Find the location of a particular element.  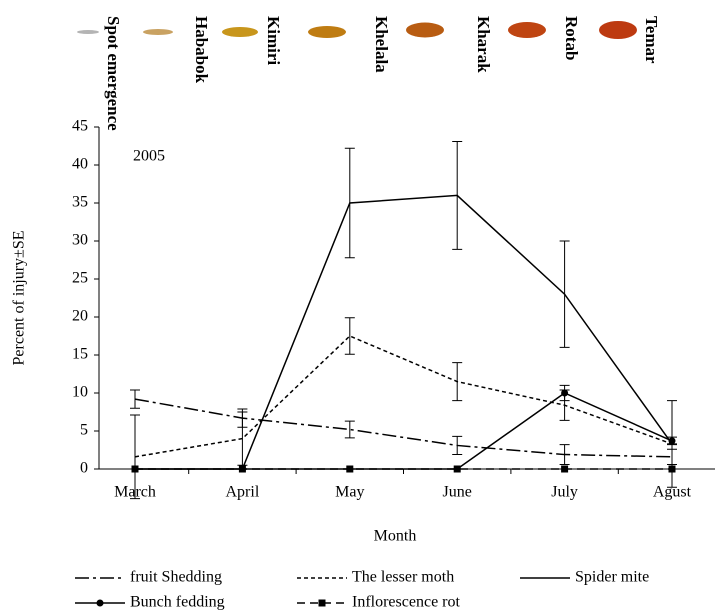

legend-label: Spider mite is located at coordinates (612, 577).